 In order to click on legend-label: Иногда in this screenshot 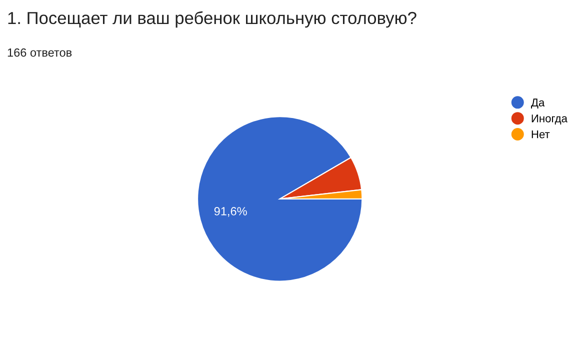, I will do `click(550, 119)`.